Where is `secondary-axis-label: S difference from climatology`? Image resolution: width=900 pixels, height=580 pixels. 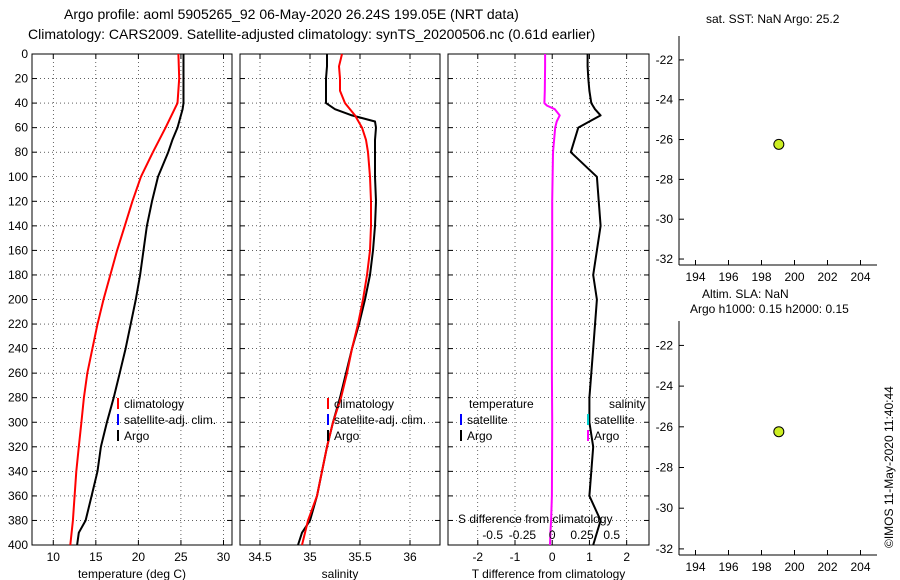
secondary-axis-label: S difference from climatology is located at coordinates (535, 519).